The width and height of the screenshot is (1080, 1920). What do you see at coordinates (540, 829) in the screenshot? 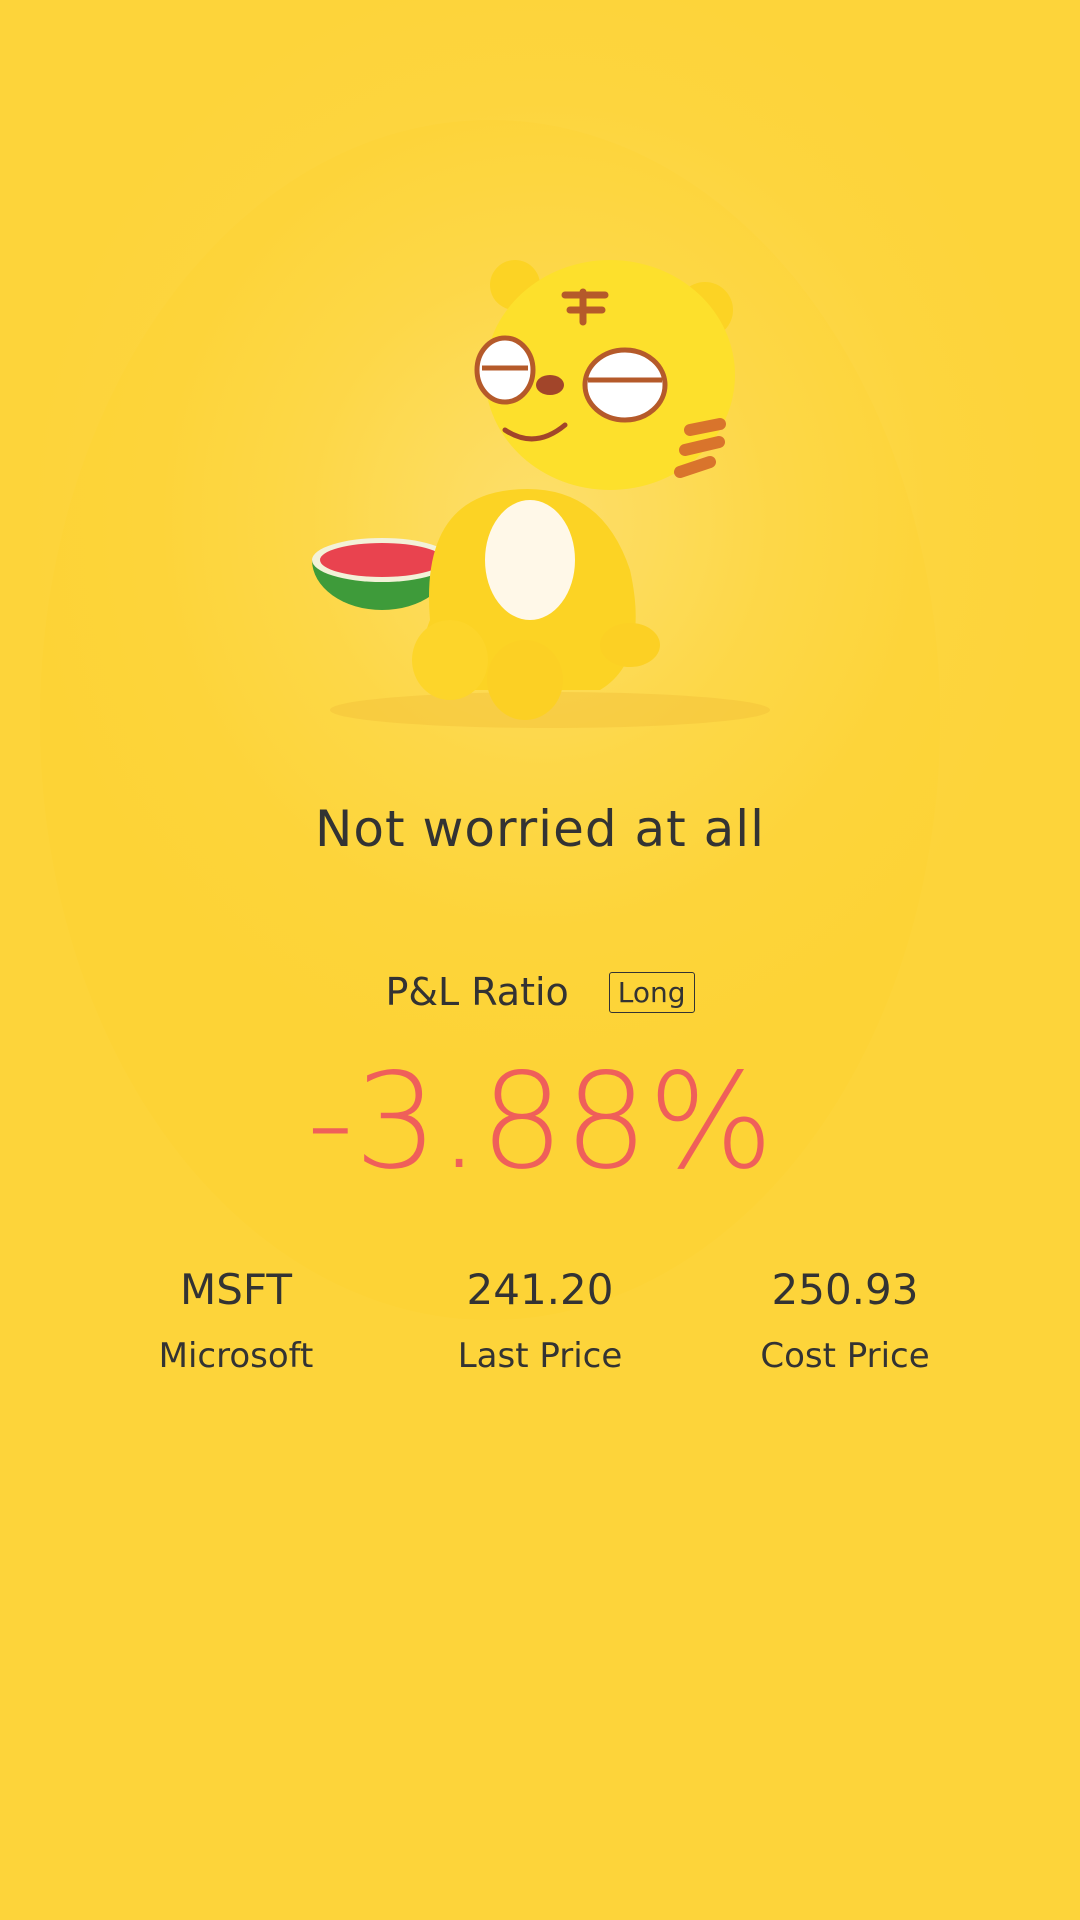
I see `mood-text: Not worried at all` at bounding box center [540, 829].